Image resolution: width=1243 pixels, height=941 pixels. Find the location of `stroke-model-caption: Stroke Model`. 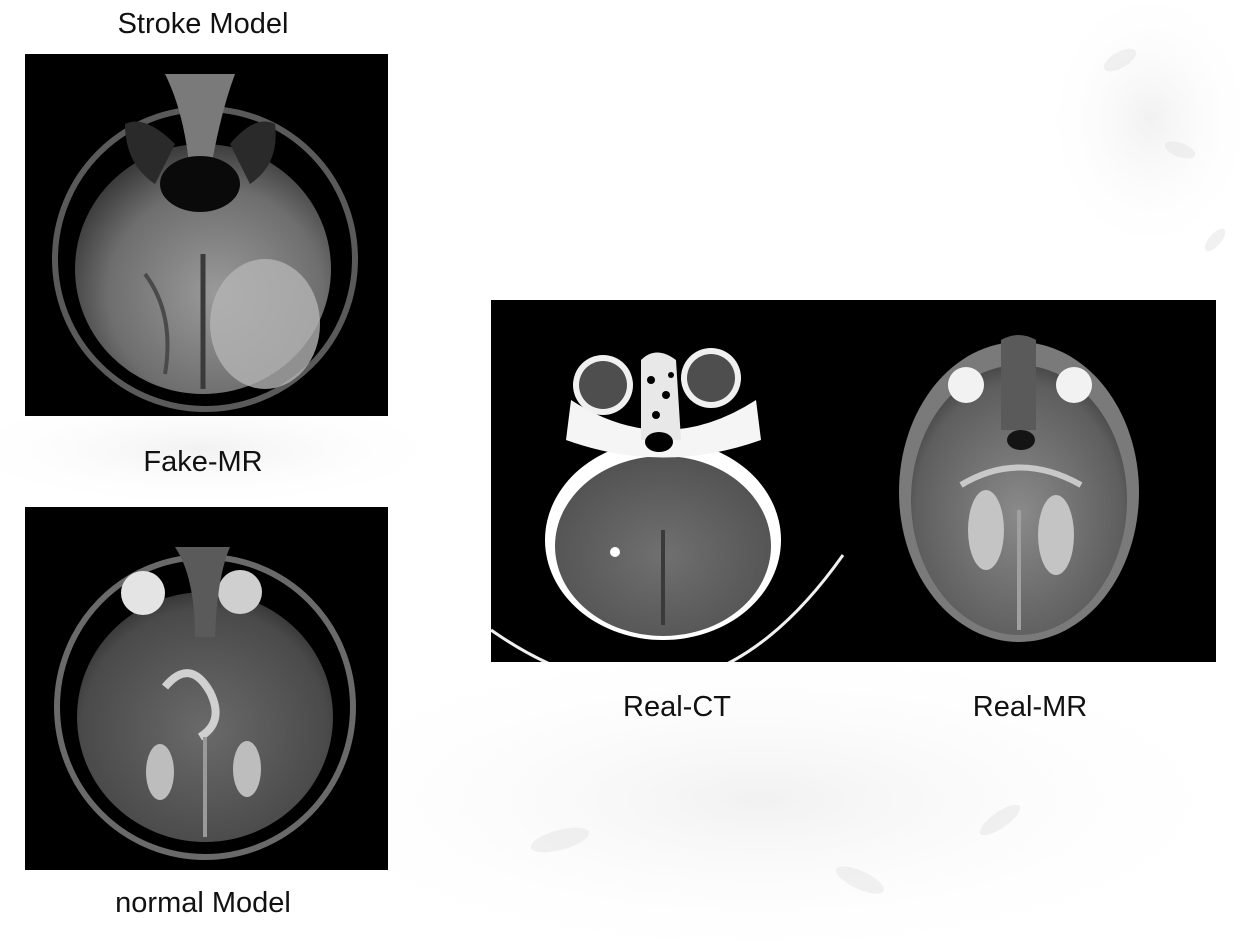

stroke-model-caption: Stroke Model is located at coordinates (203, 24).